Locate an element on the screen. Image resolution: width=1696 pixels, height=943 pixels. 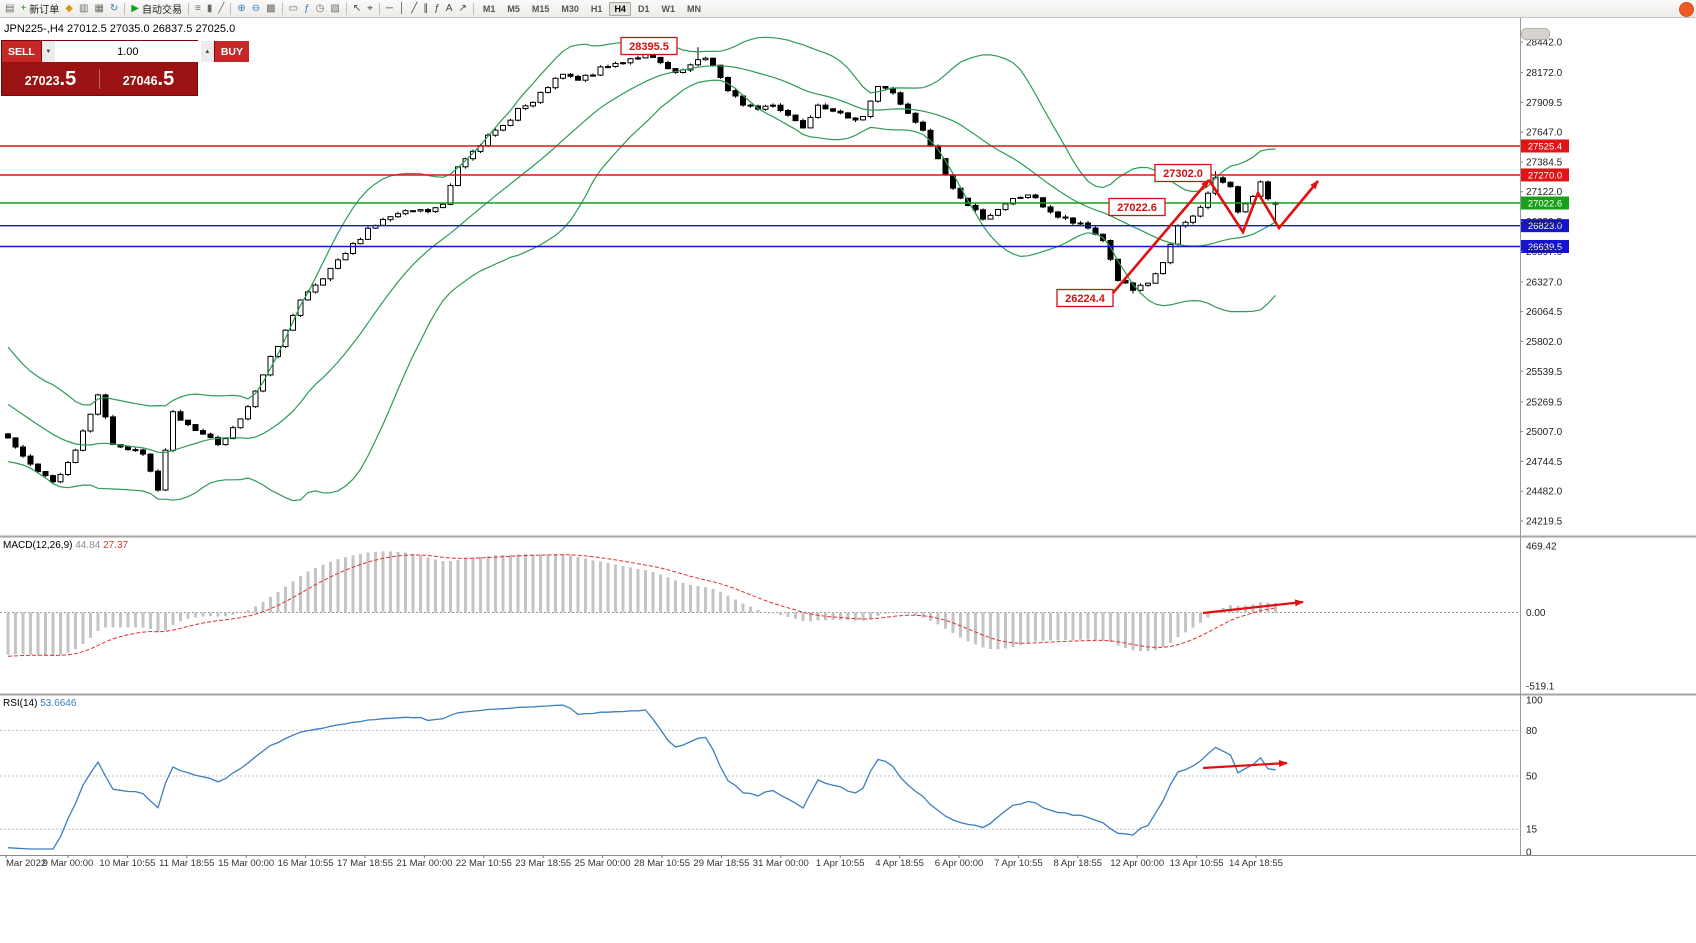
autotrade-button: ▶ 自动交易 is located at coordinates (156, 8).